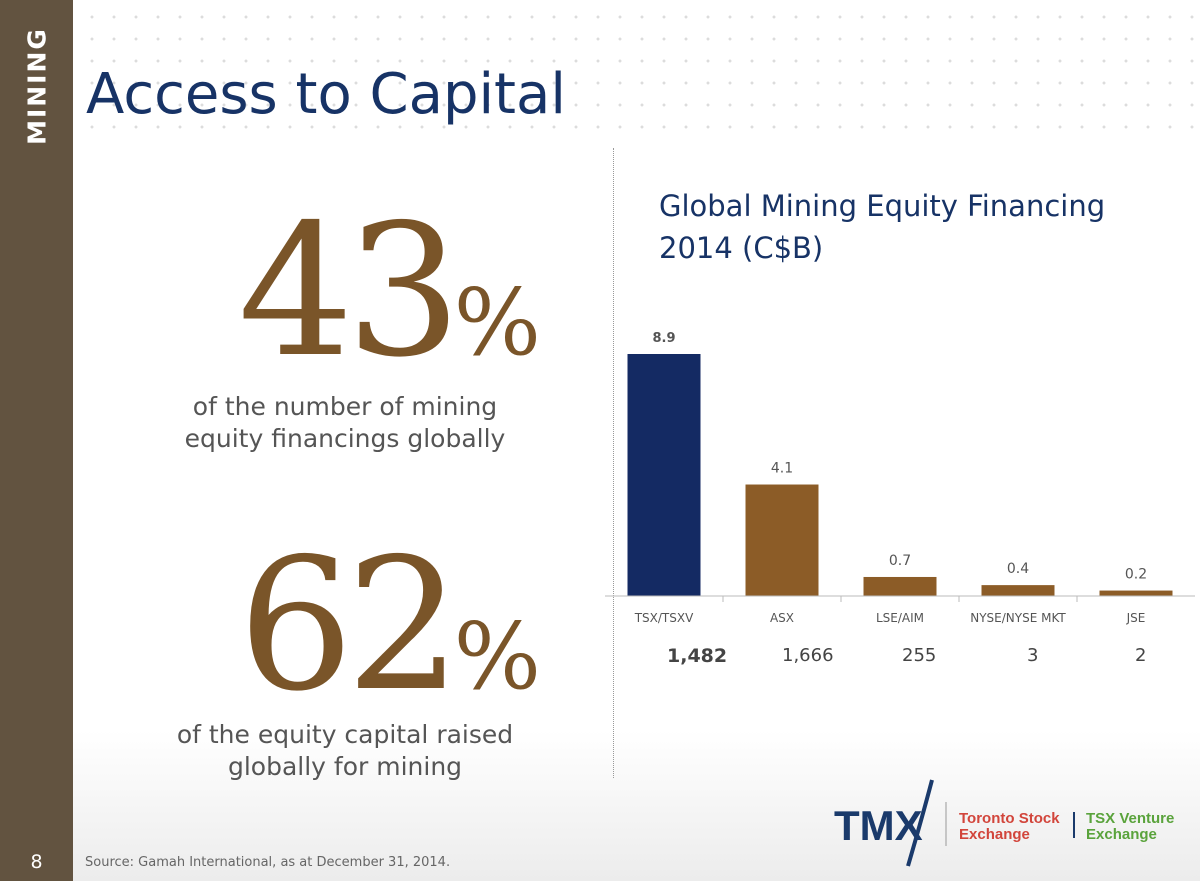  What do you see at coordinates (1136, 593) in the screenshot?
I see `bar-jse` at bounding box center [1136, 593].